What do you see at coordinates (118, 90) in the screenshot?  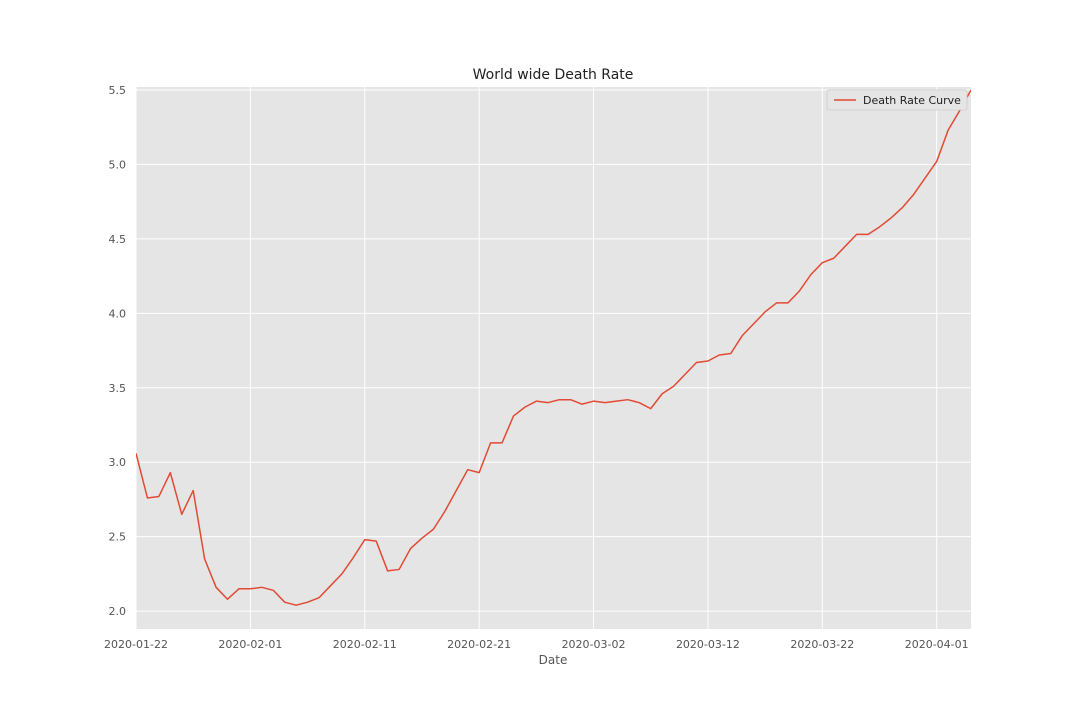 I see `y-tick-label: 5.5` at bounding box center [118, 90].